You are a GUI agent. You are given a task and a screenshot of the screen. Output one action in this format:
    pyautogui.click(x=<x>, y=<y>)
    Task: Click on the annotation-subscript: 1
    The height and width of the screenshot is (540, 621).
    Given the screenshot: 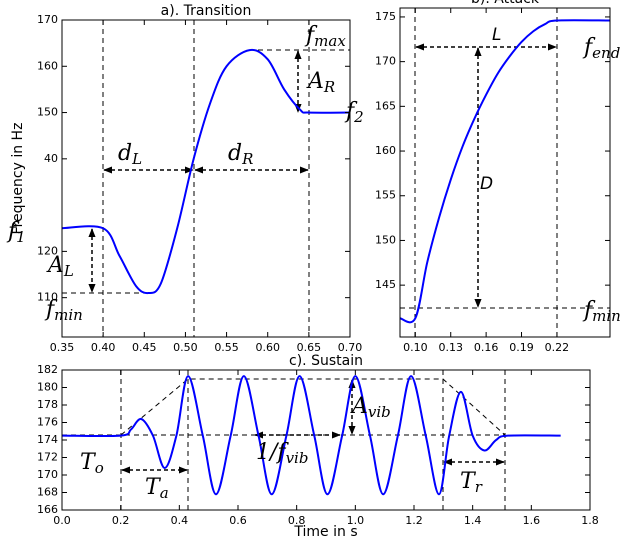 What is the action you would take?
    pyautogui.click(x=21, y=237)
    